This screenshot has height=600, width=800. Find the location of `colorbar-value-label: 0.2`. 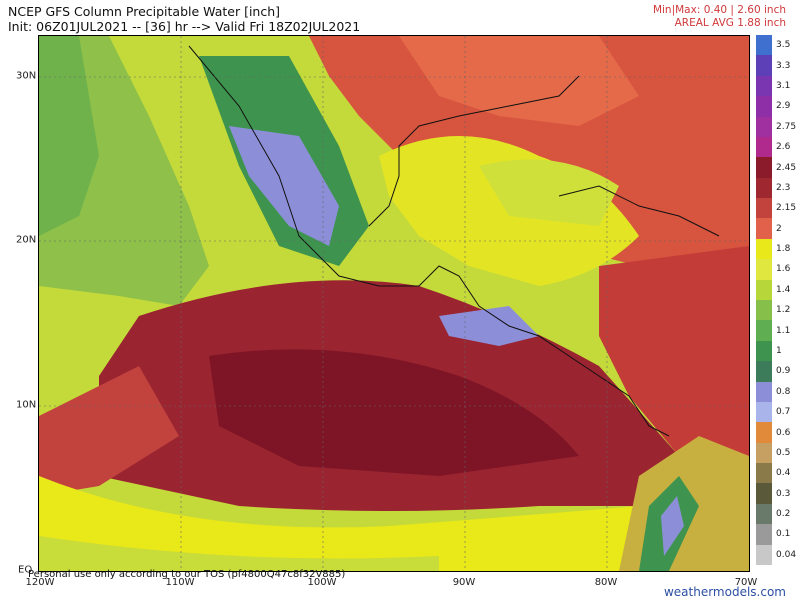

colorbar-value-label: 0.2 is located at coordinates (783, 514).